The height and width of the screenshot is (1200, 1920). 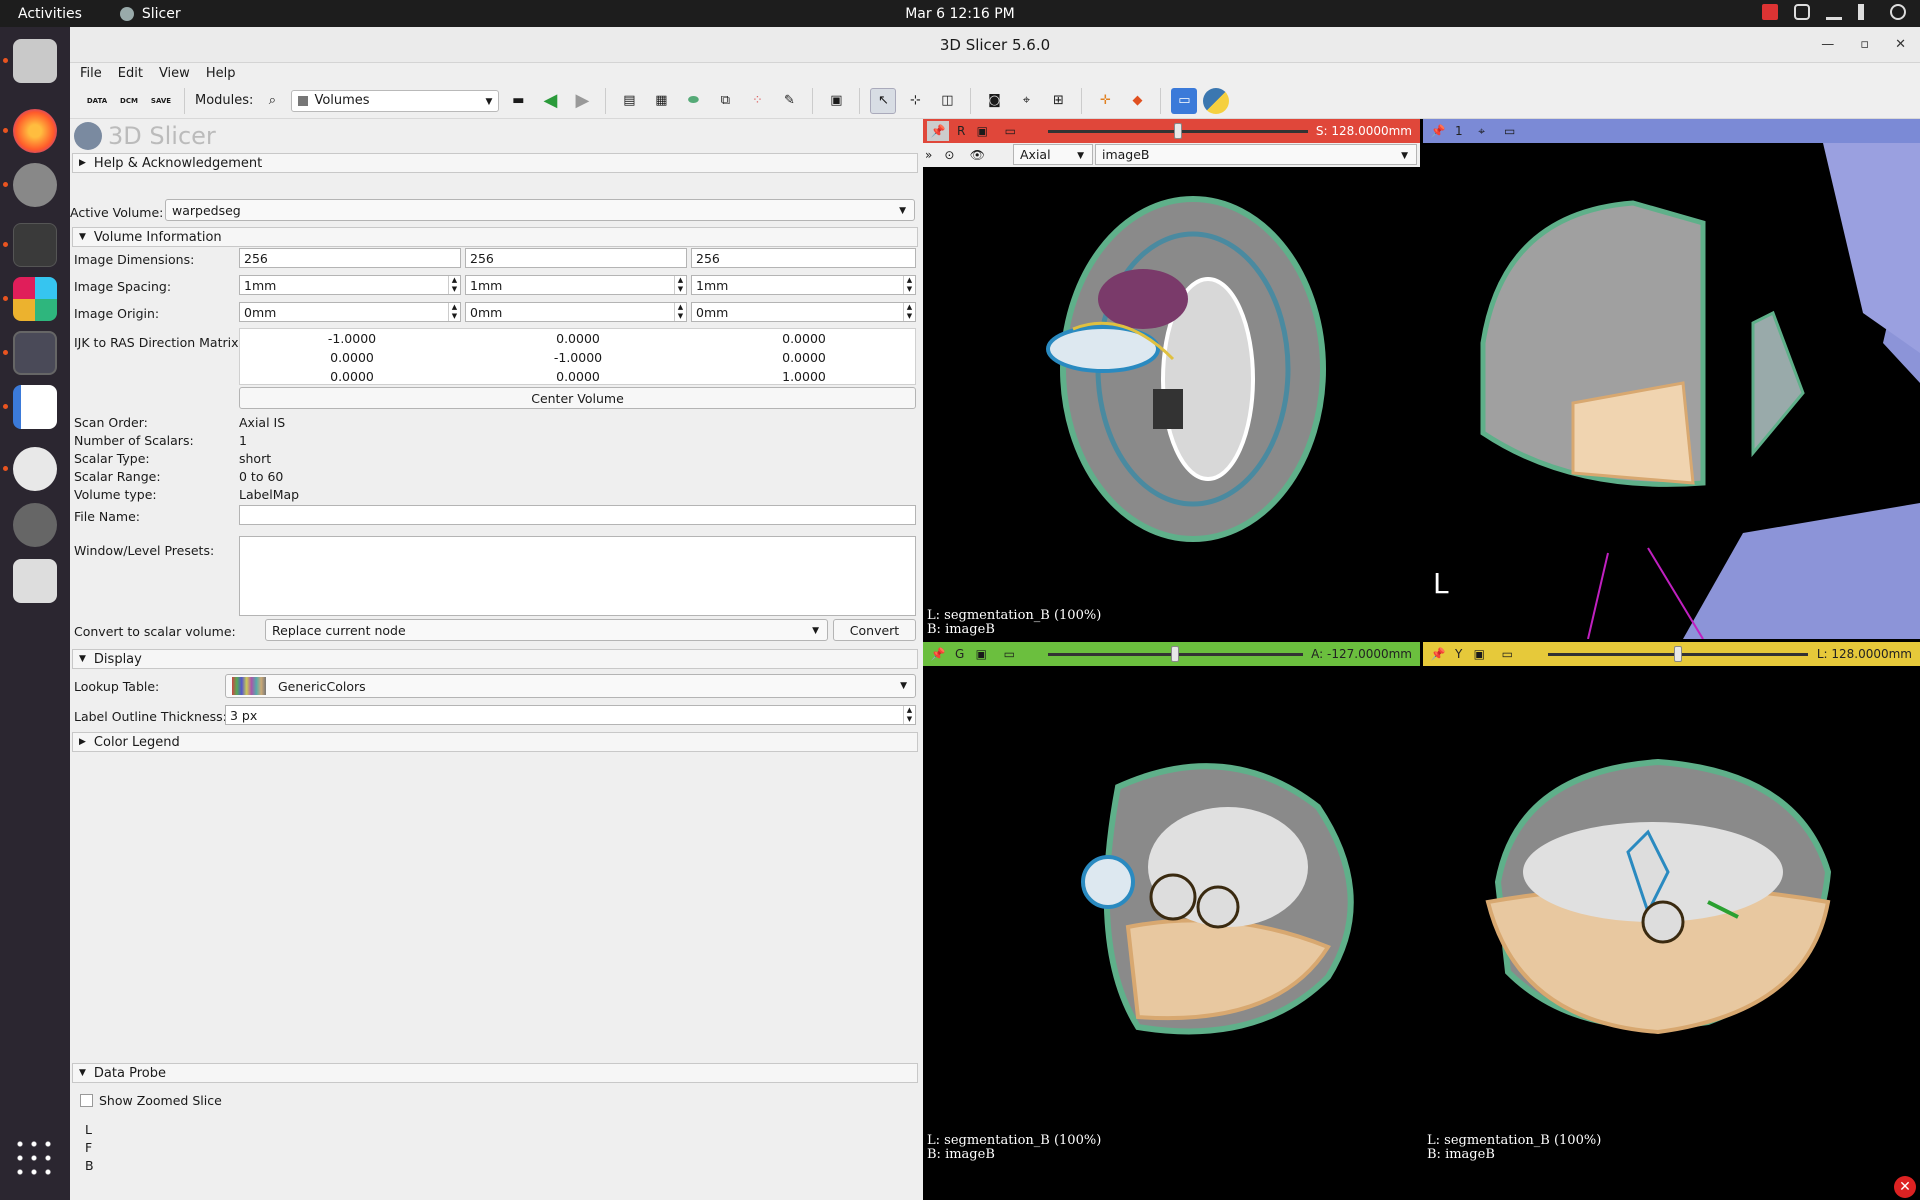 I want to click on outline-thickness-field: 3 px ▲ ▼, so click(x=570, y=715).